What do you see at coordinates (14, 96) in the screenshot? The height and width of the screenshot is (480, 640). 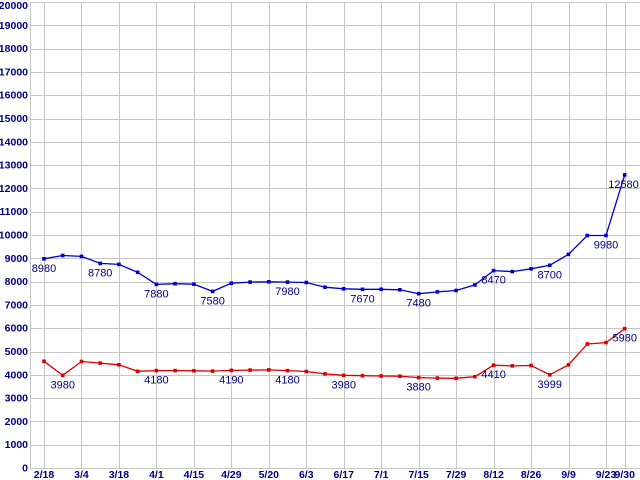 I see `y-tick-label: 16000` at bounding box center [14, 96].